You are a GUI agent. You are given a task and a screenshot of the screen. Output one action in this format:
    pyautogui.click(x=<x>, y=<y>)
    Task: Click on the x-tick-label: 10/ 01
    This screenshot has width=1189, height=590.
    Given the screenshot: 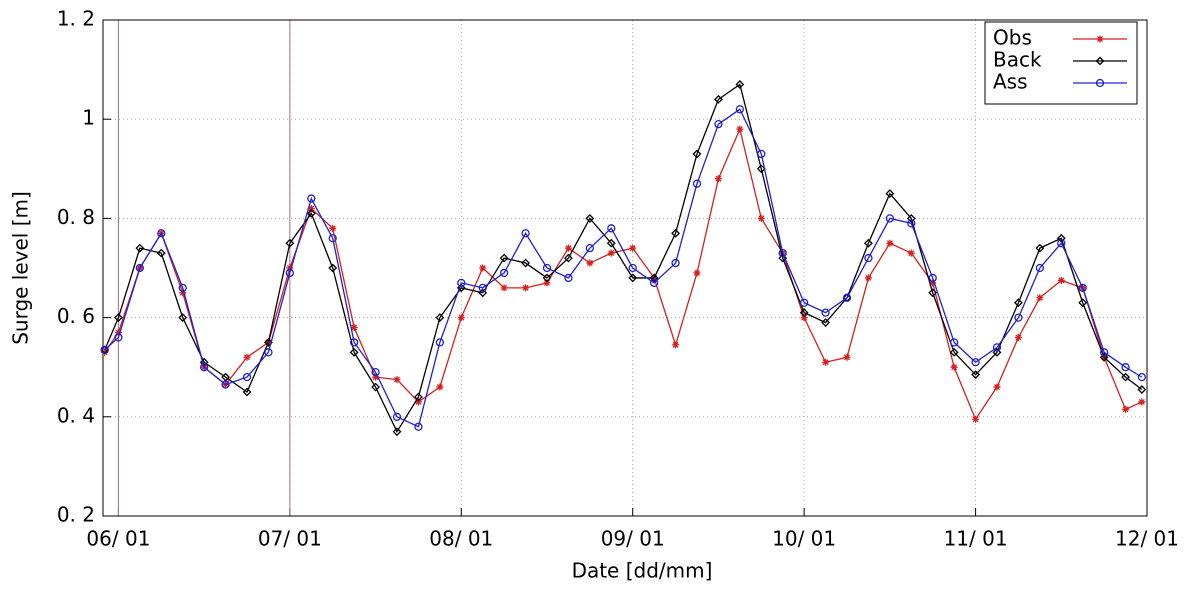 What is the action you would take?
    pyautogui.click(x=804, y=539)
    